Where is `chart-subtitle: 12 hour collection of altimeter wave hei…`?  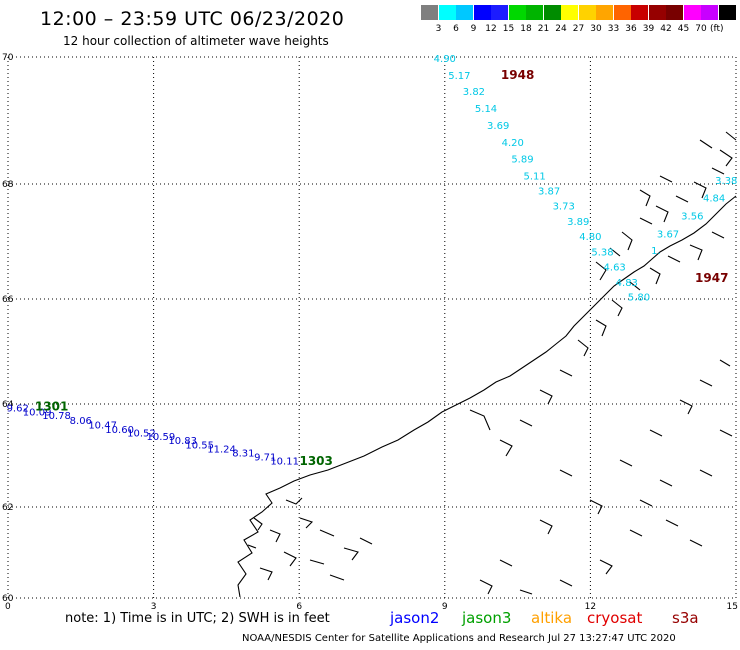 chart-subtitle: 12 hour collection of altimeter wave hei… is located at coordinates (196, 41).